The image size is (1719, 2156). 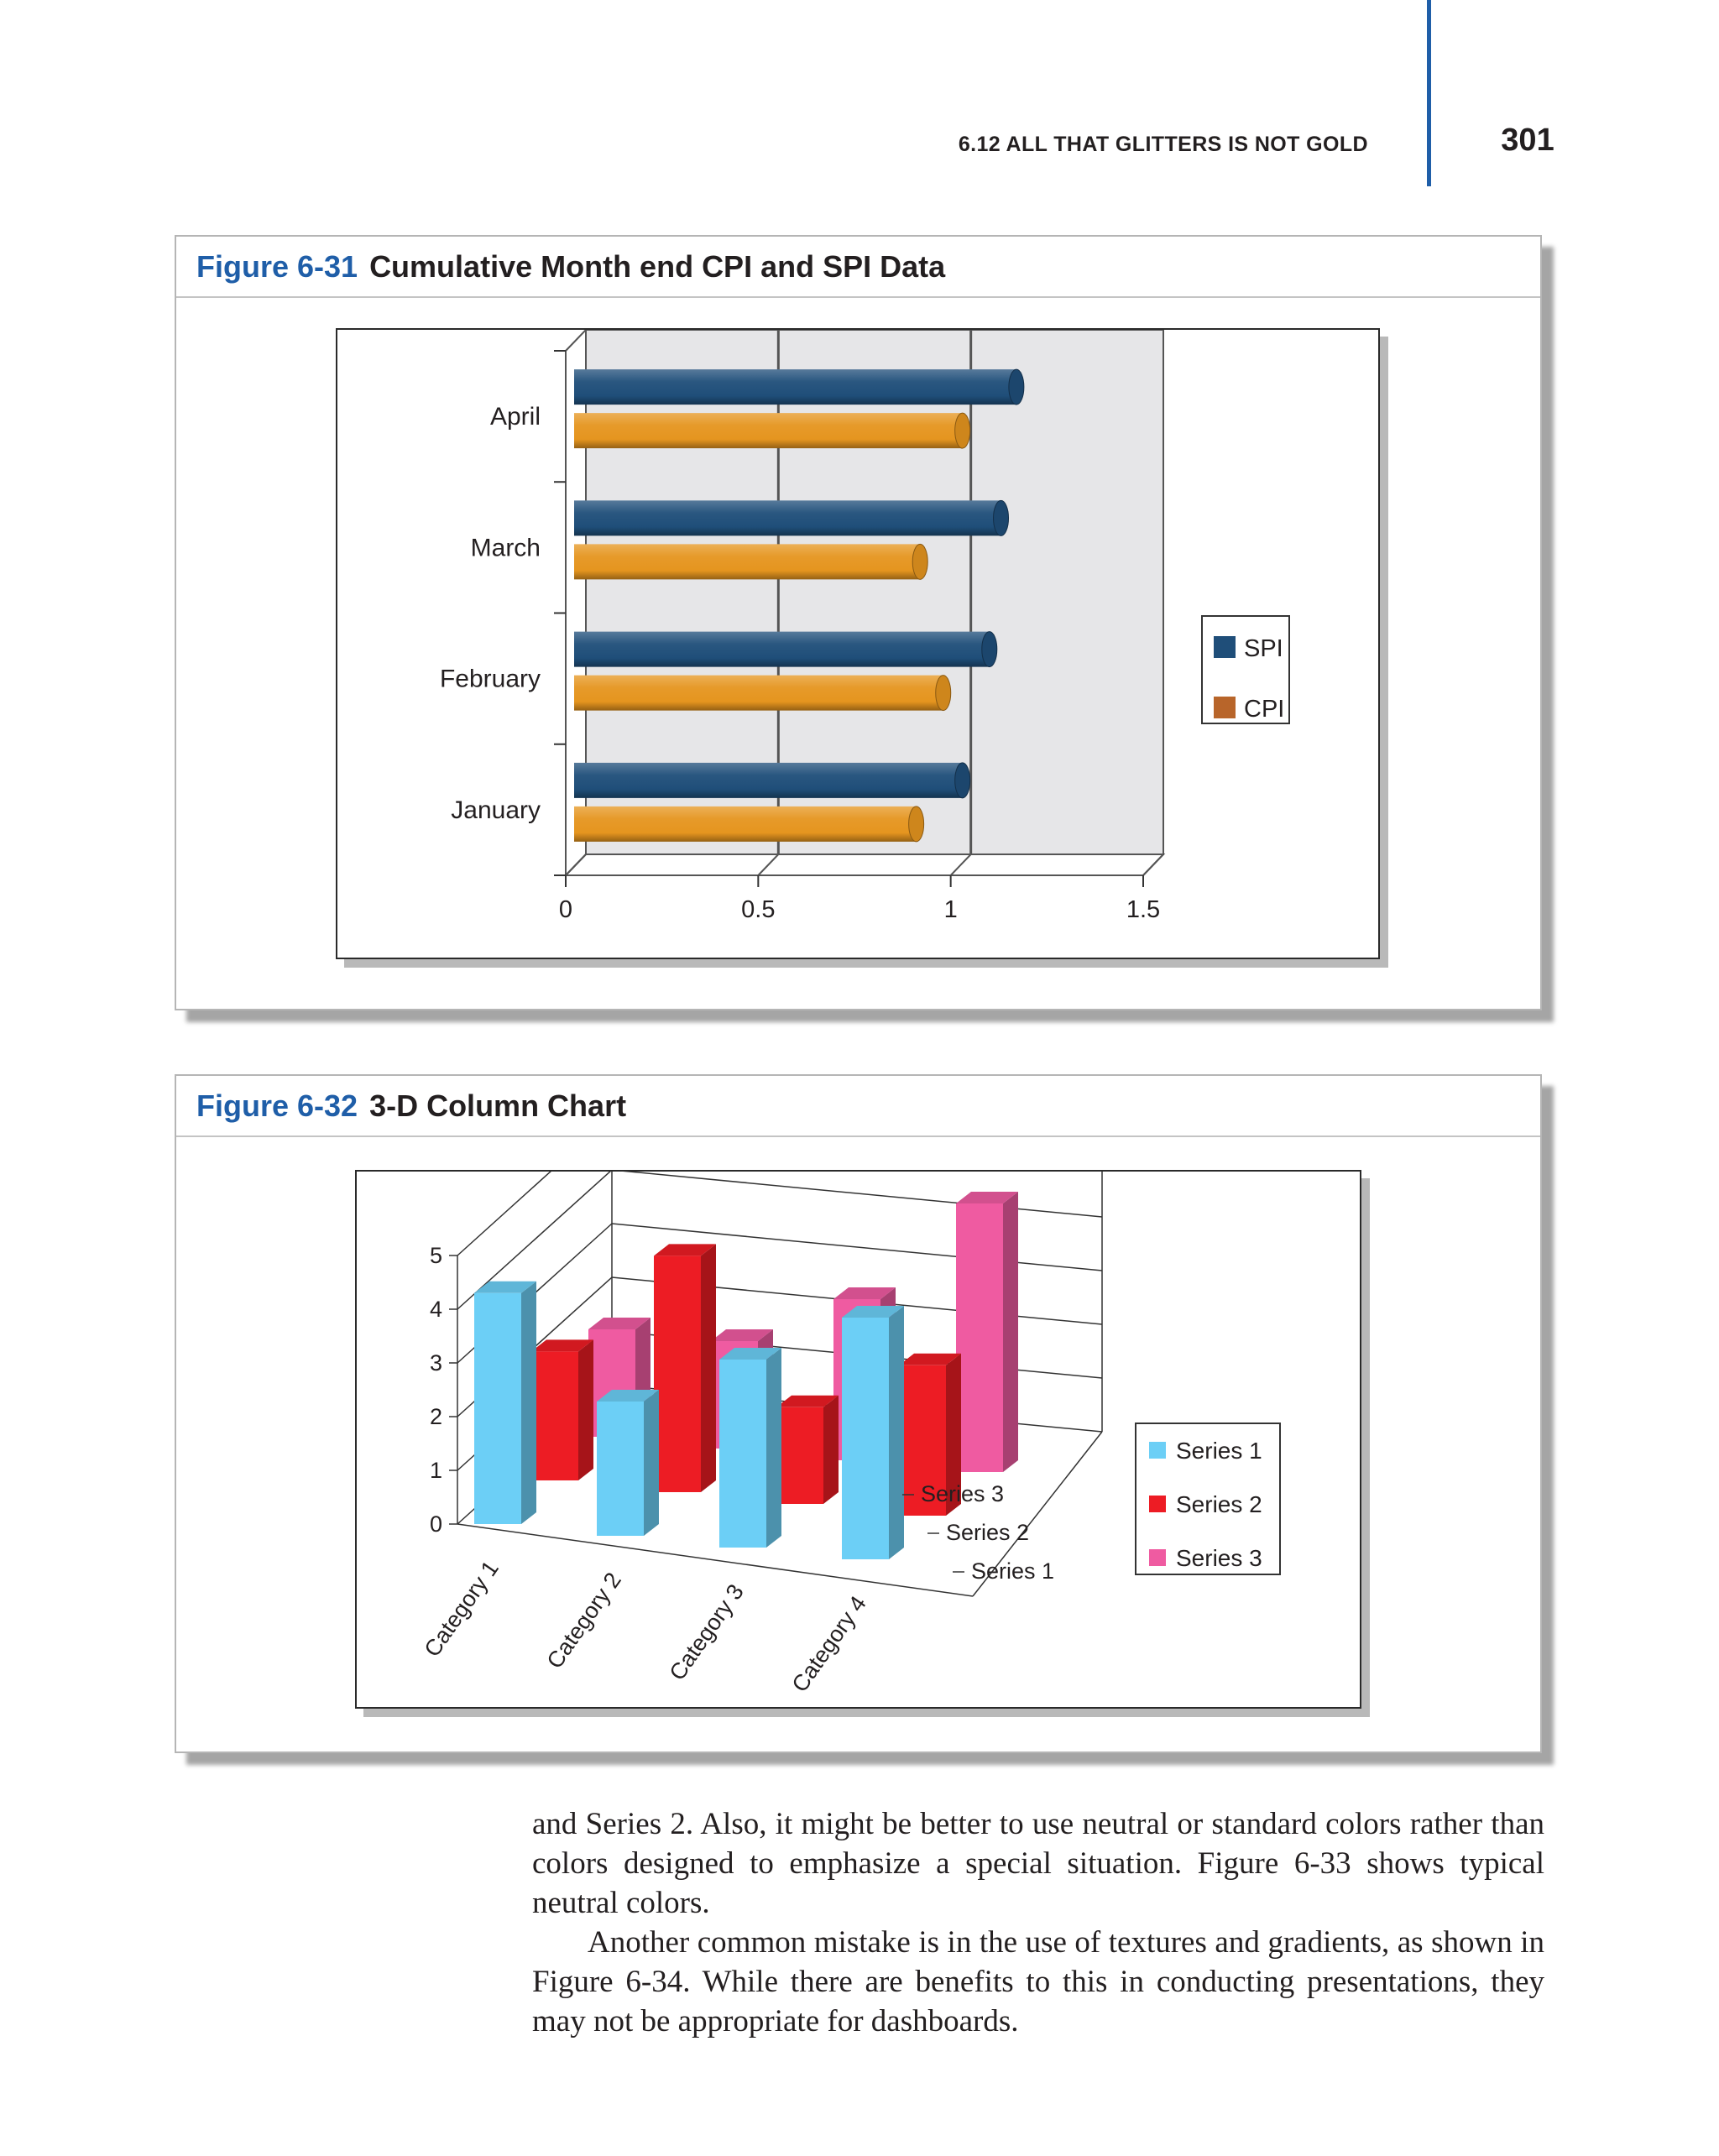 I want to click on y-category-label: April, so click(x=515, y=417).